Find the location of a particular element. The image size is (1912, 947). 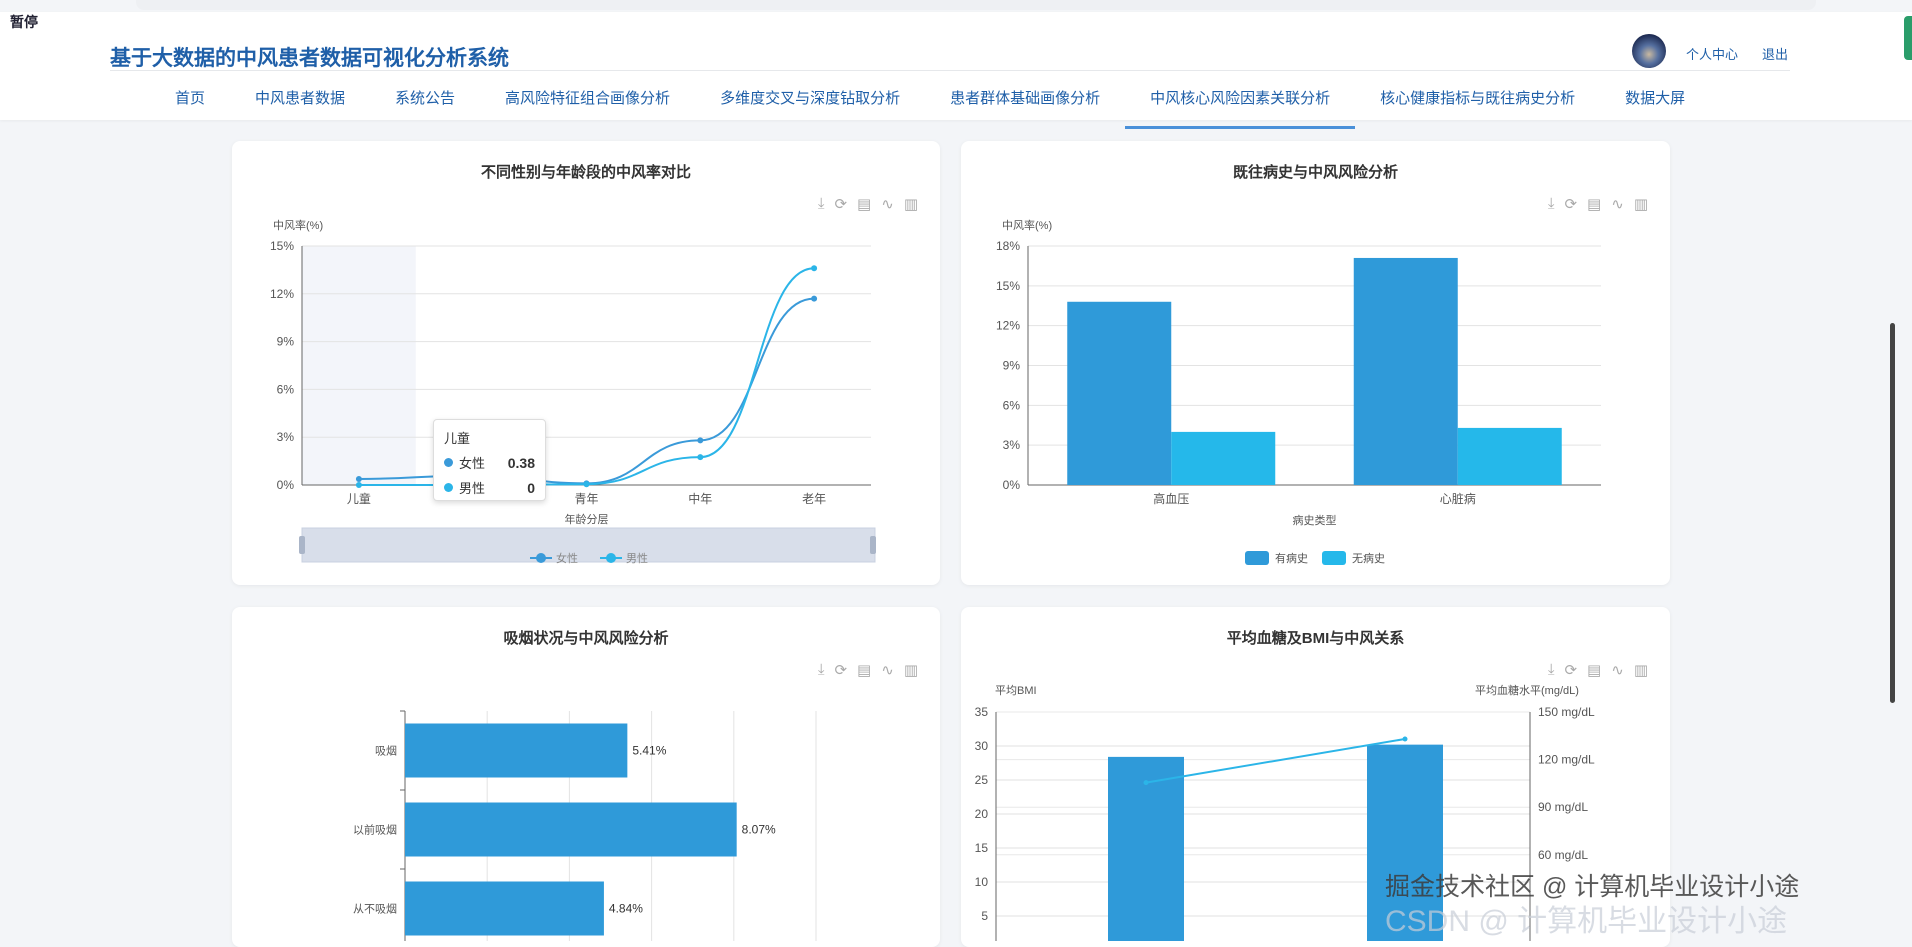

y-tick-label: 6% is located at coordinates (1012, 405).